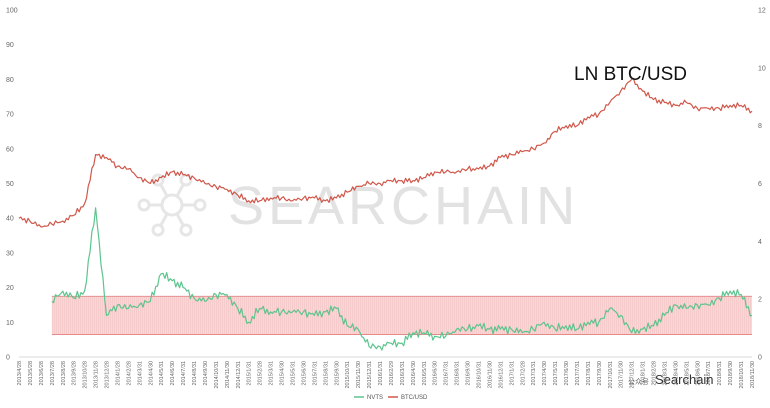 The height and width of the screenshot is (408, 770). Describe the element at coordinates (698, 373) in the screenshot. I see `x-tick-label: 2018/6/30` at that location.